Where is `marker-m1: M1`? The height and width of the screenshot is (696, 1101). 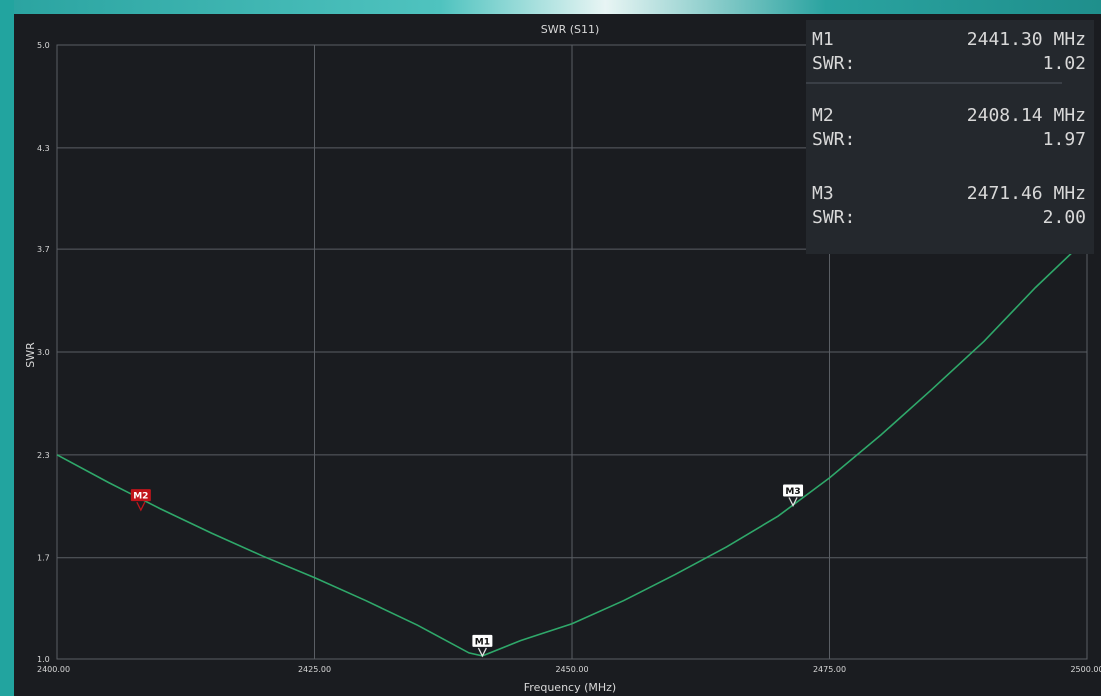
marker-m1: M1 is located at coordinates (482, 646).